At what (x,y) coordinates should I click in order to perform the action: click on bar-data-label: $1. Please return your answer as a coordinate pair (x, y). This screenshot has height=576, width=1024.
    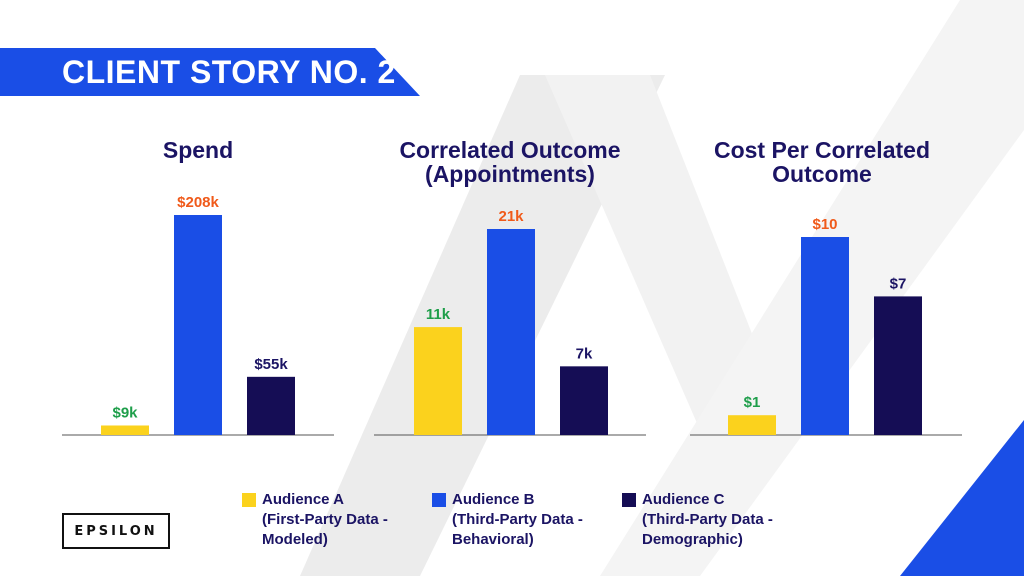
    Looking at the image, I should click on (752, 402).